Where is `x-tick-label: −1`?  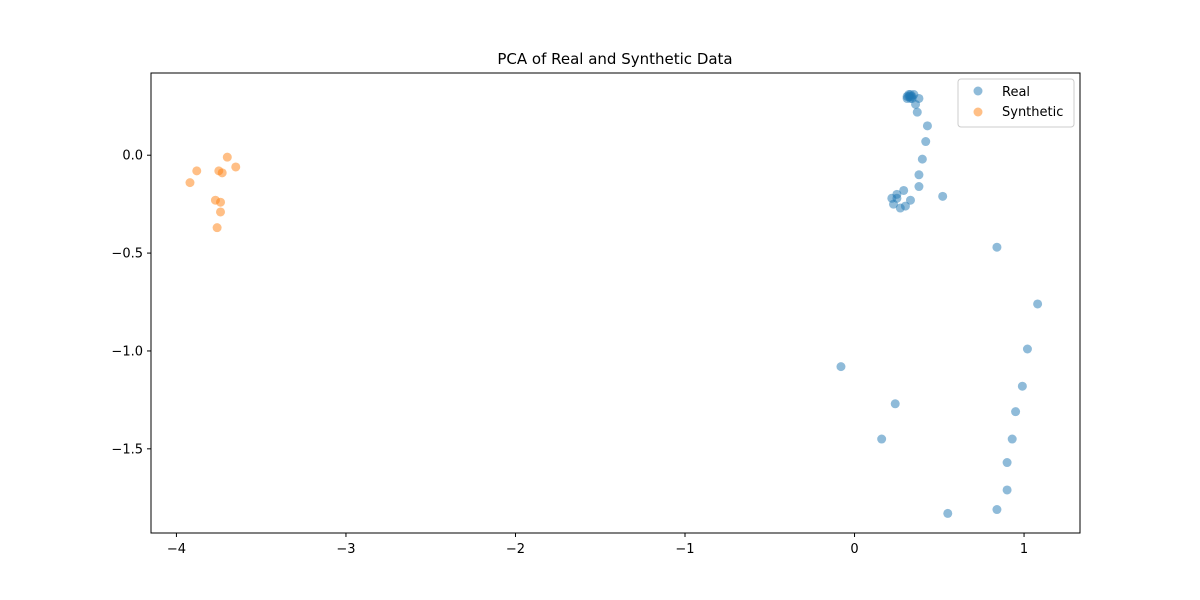
x-tick-label: −1 is located at coordinates (684, 549).